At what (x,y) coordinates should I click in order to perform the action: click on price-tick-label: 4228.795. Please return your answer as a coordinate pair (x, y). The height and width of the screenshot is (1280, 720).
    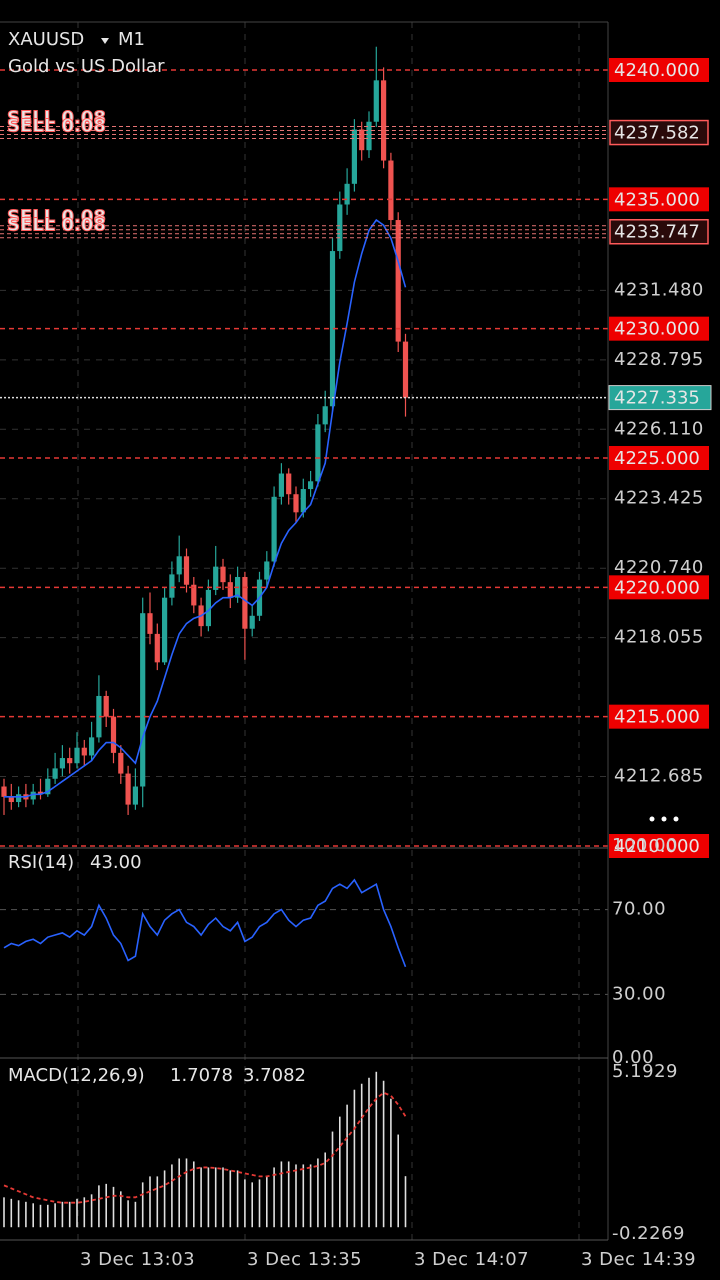
    Looking at the image, I should click on (659, 359).